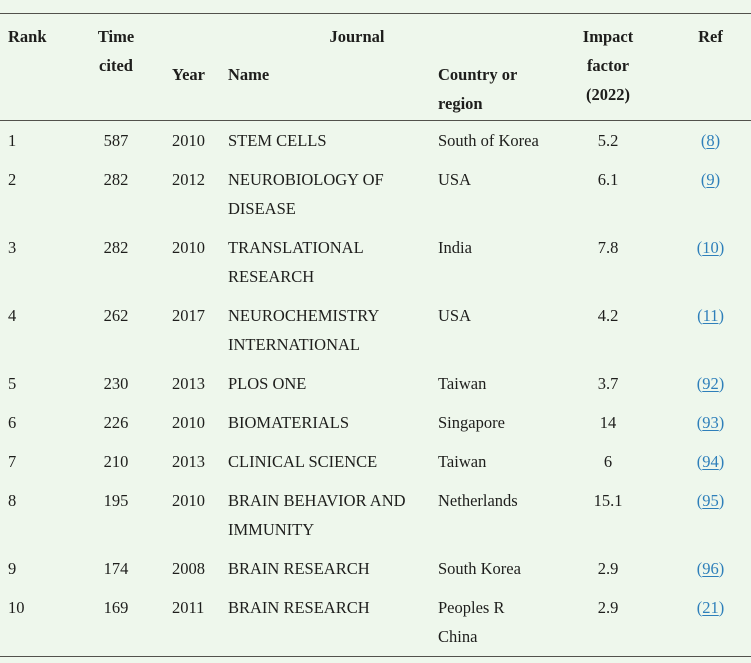 The width and height of the screenshot is (751, 663). I want to click on country-cell: India, so click(490, 262).